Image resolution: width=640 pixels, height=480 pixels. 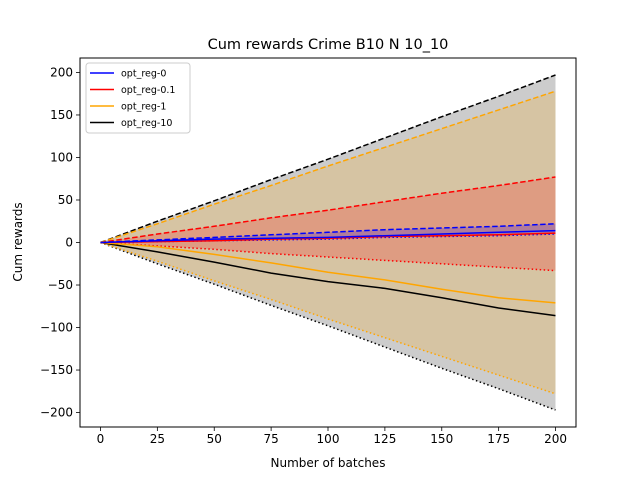 I want to click on y-axis-ticks: −200 −150 −100 −50 0 50 100 150 200, so click(x=60, y=242).